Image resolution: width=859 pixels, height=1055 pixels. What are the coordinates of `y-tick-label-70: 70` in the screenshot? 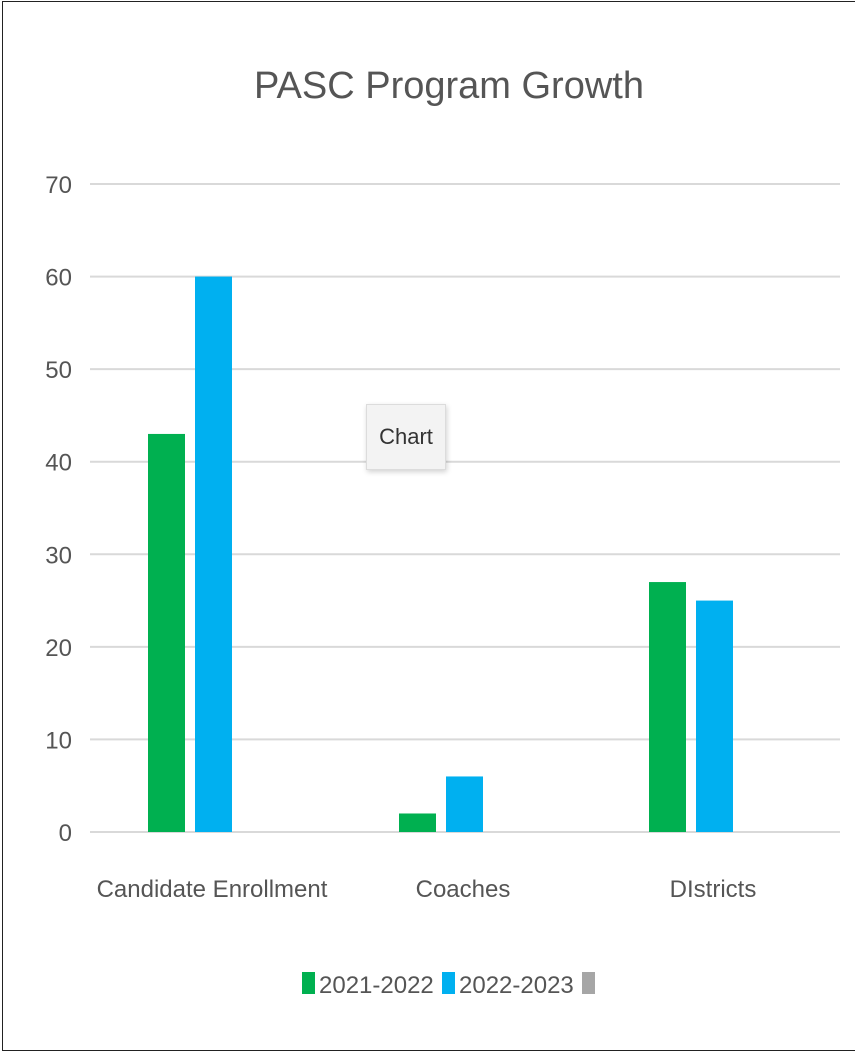 It's located at (58, 185).